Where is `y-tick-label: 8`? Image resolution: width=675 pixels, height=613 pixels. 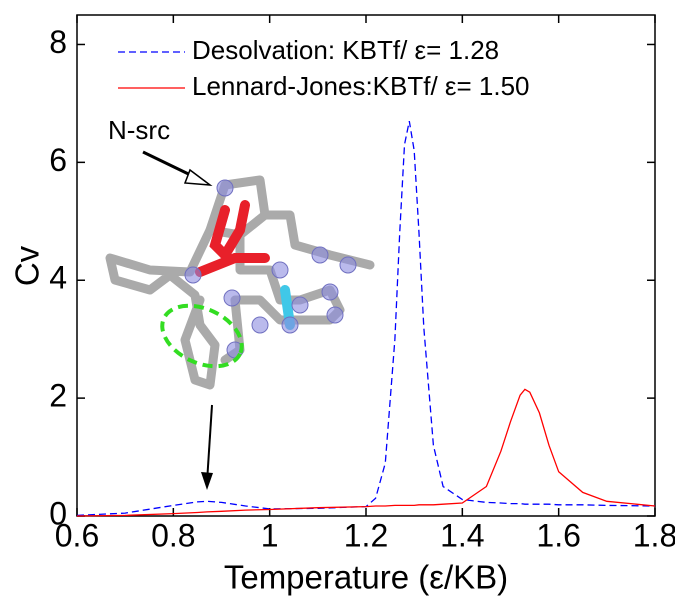
y-tick-label: 8 is located at coordinates (58, 42).